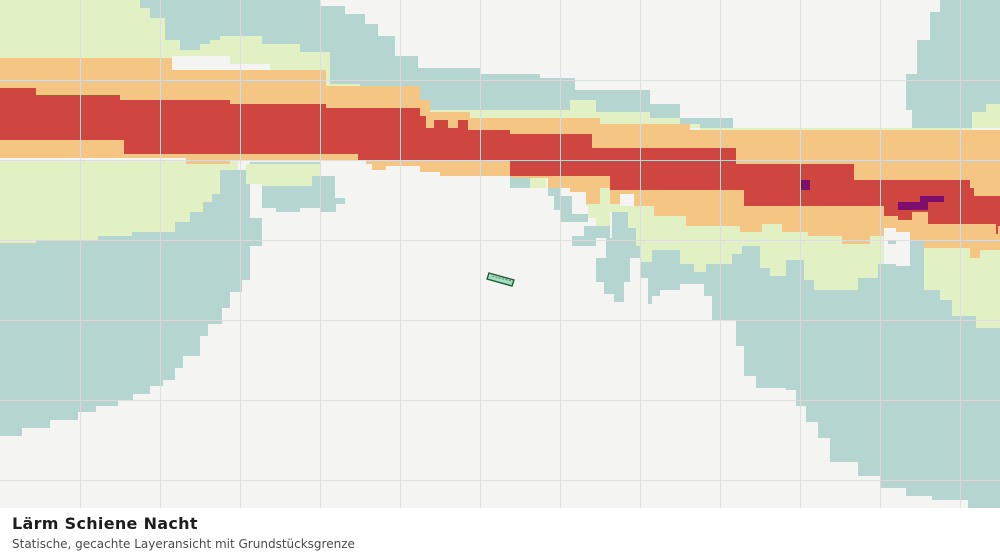  I want to click on noise-zone-highest, so click(872, 195).